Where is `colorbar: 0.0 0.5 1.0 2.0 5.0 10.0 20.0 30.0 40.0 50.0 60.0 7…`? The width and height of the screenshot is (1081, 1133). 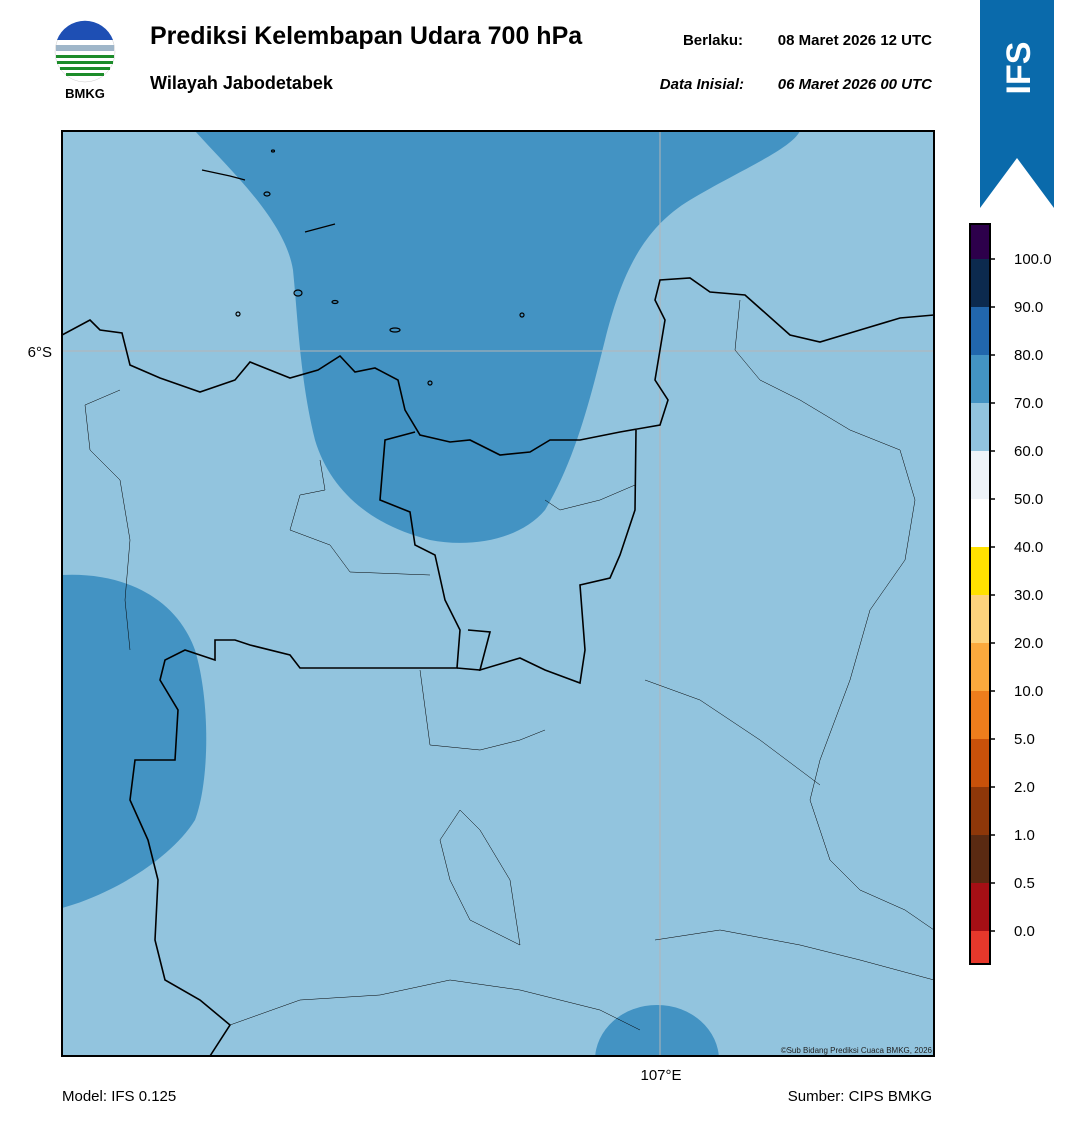 colorbar: 0.0 0.5 1.0 2.0 5.0 10.0 20.0 30.0 40.0 50.0 60.0 7… is located at coordinates (1010, 594).